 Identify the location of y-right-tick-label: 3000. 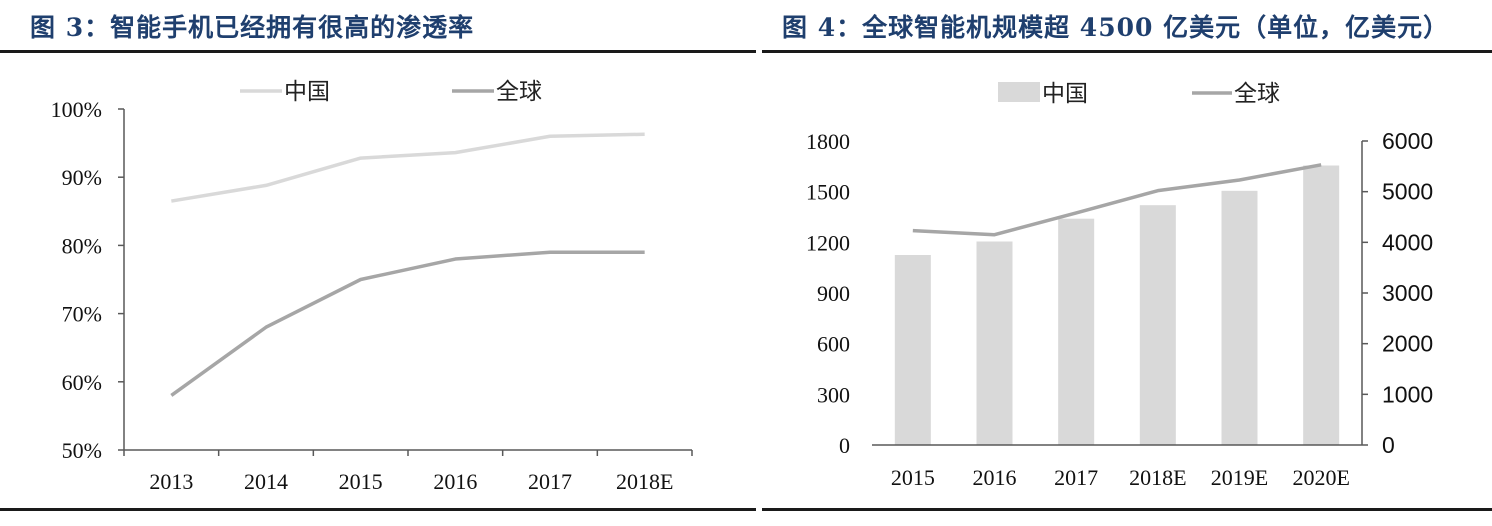
(1407, 293).